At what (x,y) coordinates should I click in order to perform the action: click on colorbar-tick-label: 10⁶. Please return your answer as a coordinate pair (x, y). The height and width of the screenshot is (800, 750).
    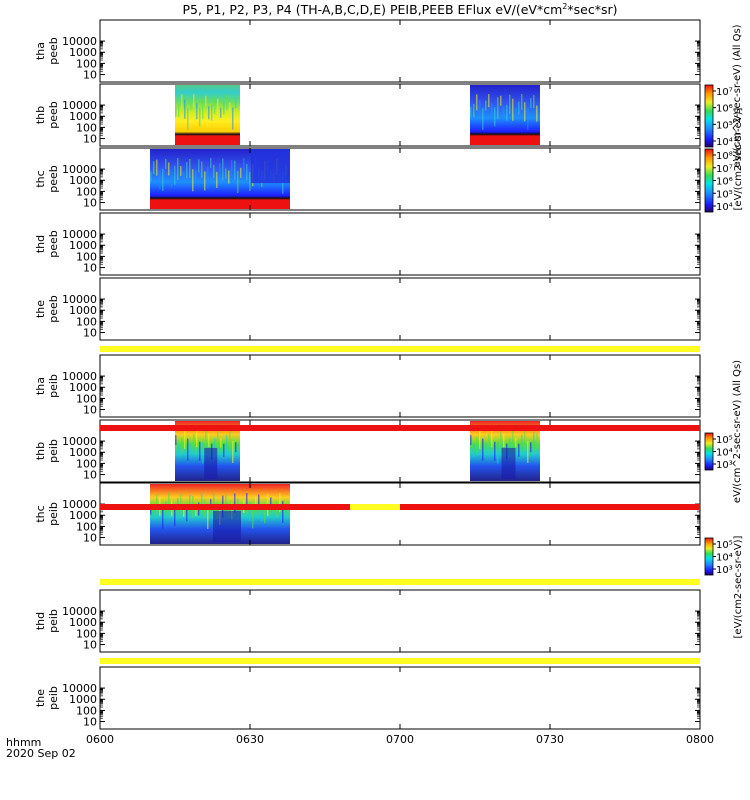
    Looking at the image, I should click on (724, 182).